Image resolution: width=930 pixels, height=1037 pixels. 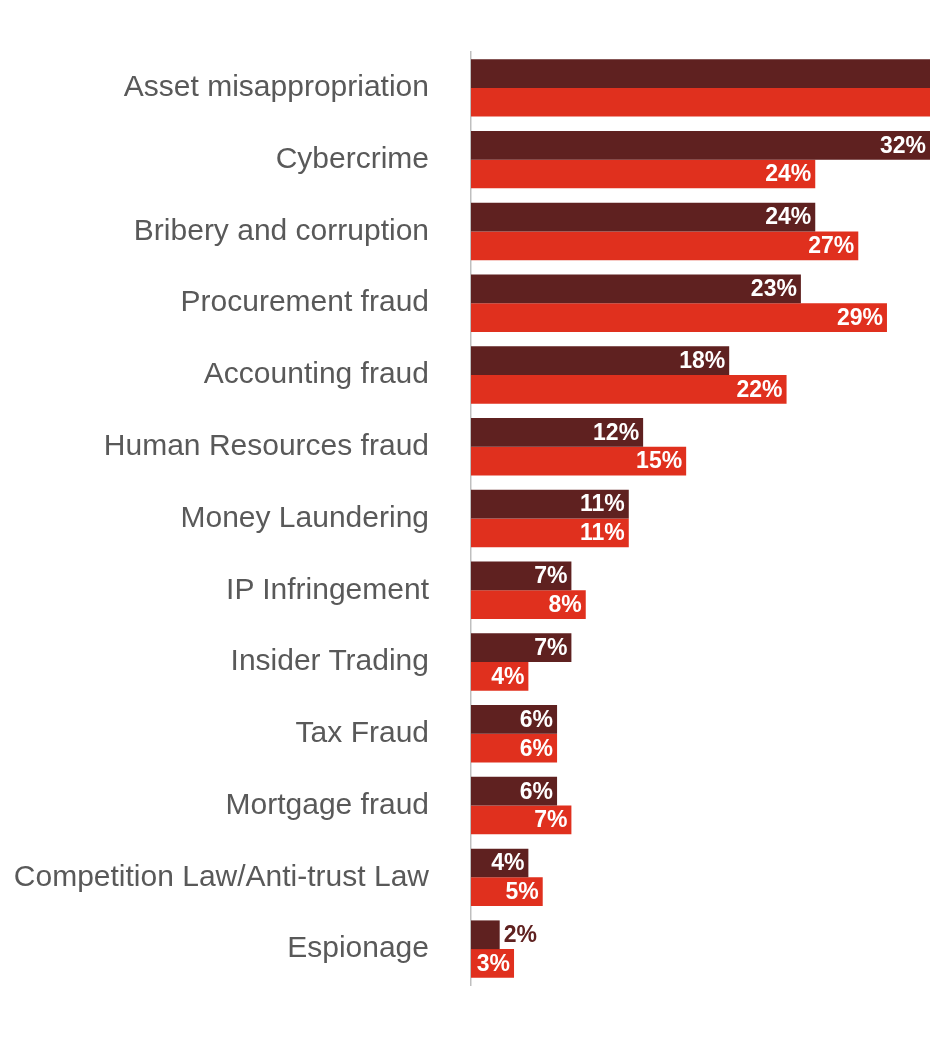 What do you see at coordinates (221, 875) in the screenshot?
I see `y-tick-label: Competition Law/Anti-trust Law` at bounding box center [221, 875].